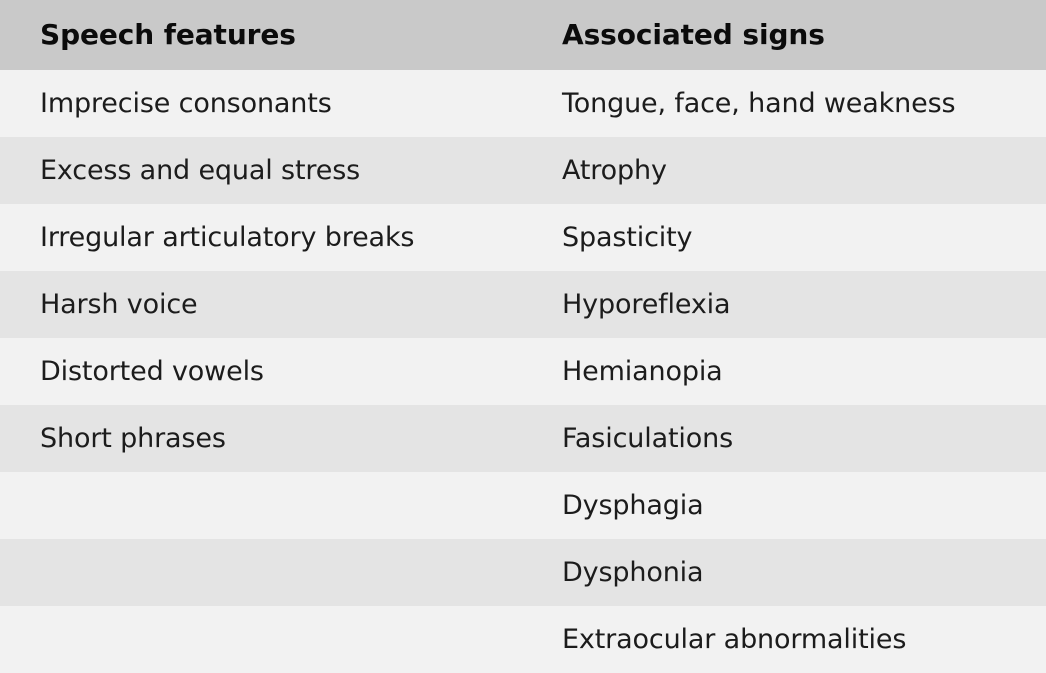 Image resolution: width=1046 pixels, height=673 pixels. I want to click on cell-speech-feature: Short phrases, so click(133, 438).